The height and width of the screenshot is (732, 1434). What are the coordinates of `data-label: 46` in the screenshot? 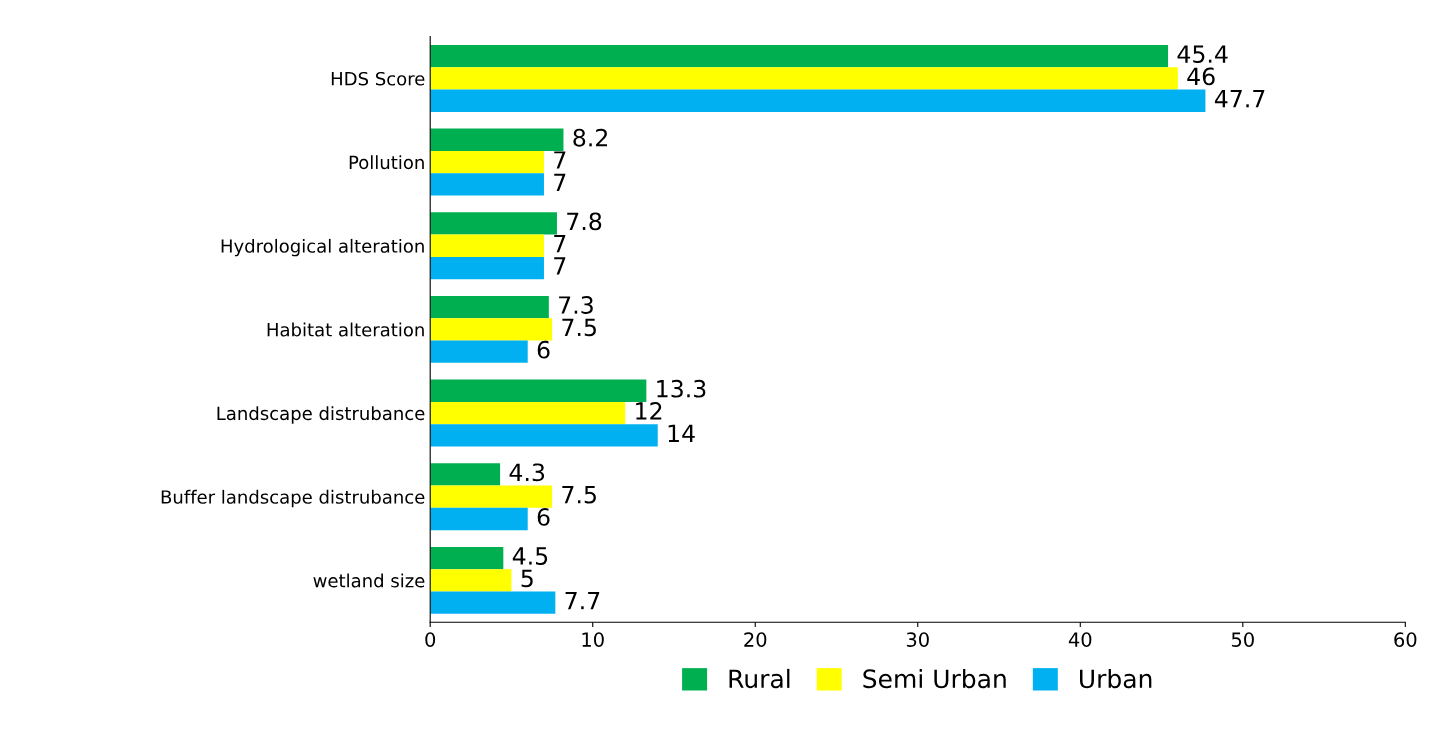 It's located at (1201, 76).